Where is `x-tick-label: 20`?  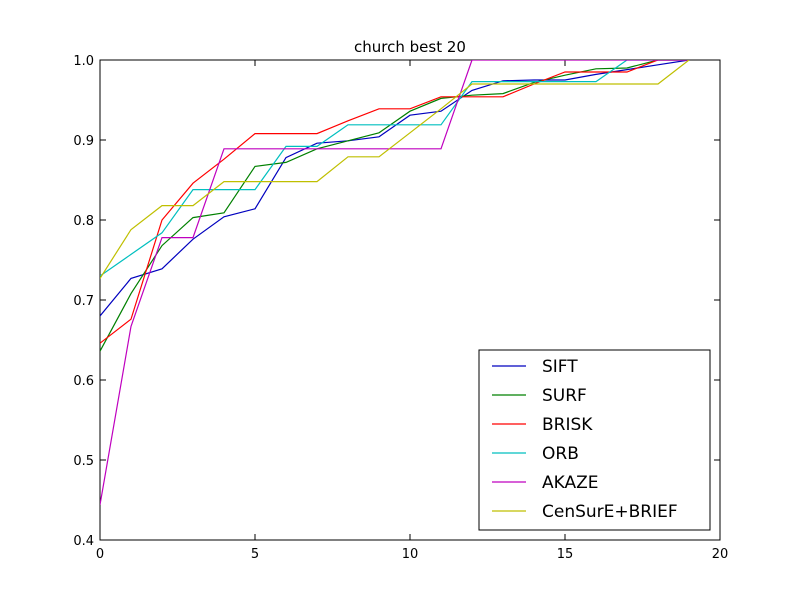
x-tick-label: 20 is located at coordinates (720, 554).